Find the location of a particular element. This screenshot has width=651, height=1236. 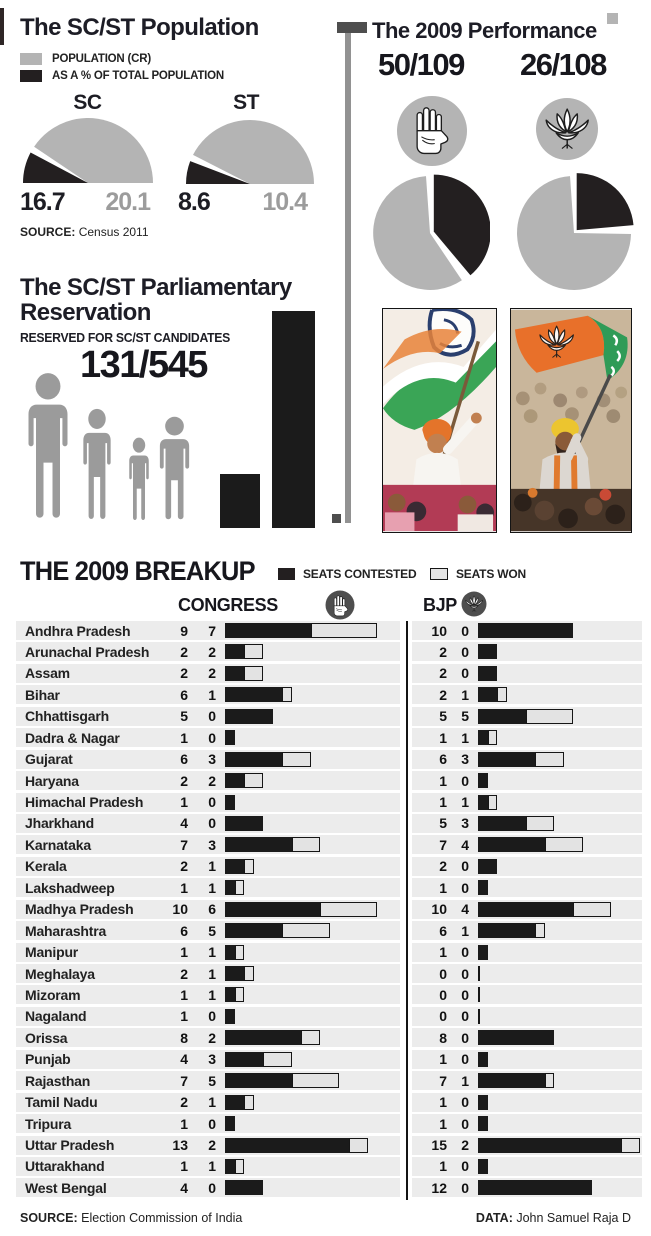

section-divider-line is located at coordinates (348, 278).